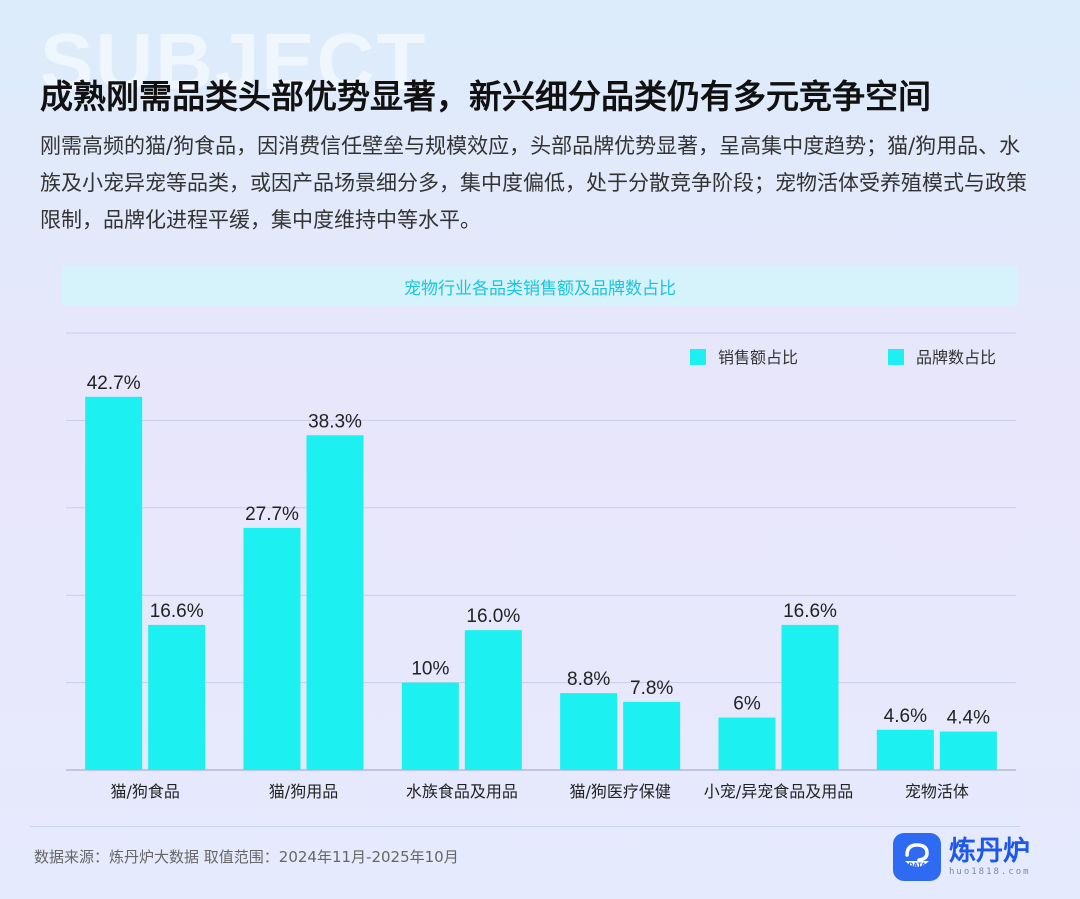 The height and width of the screenshot is (899, 1080). What do you see at coordinates (619, 791) in the screenshot?
I see `category-label: 猫/狗医疗保健` at bounding box center [619, 791].